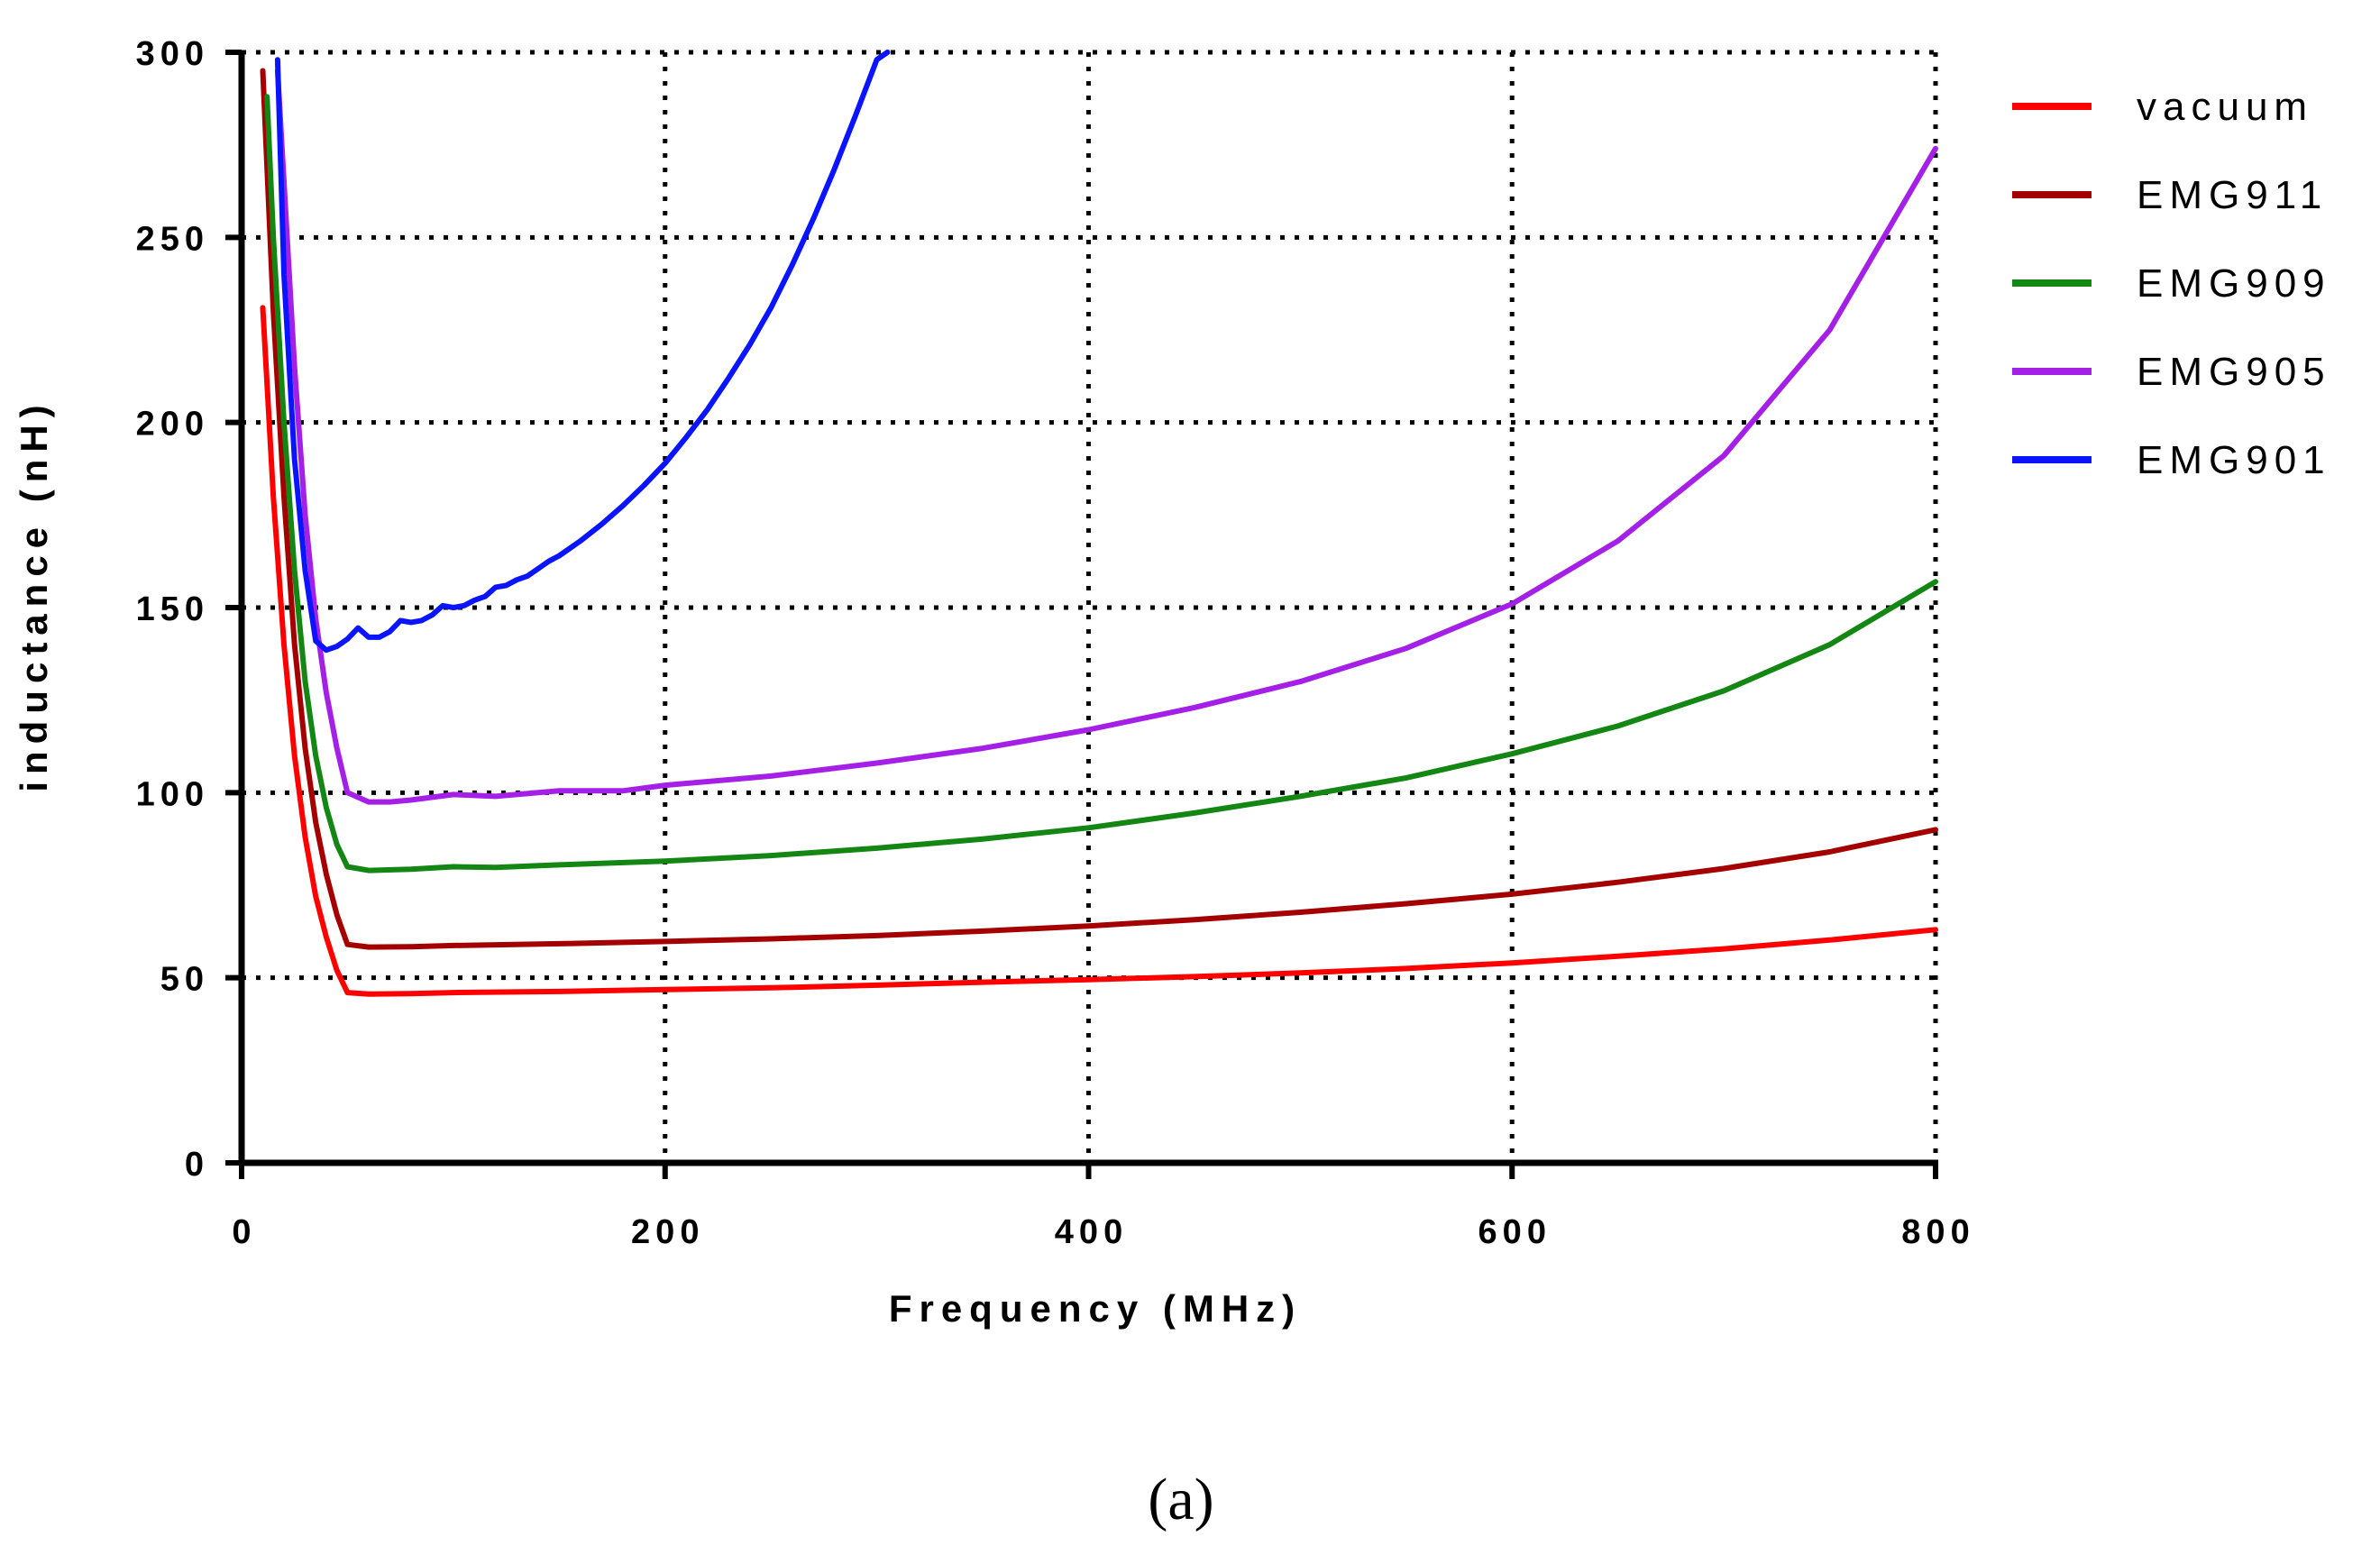  Describe the element at coordinates (2234, 283) in the screenshot. I see `legend-label-emg909: EMG909` at that location.